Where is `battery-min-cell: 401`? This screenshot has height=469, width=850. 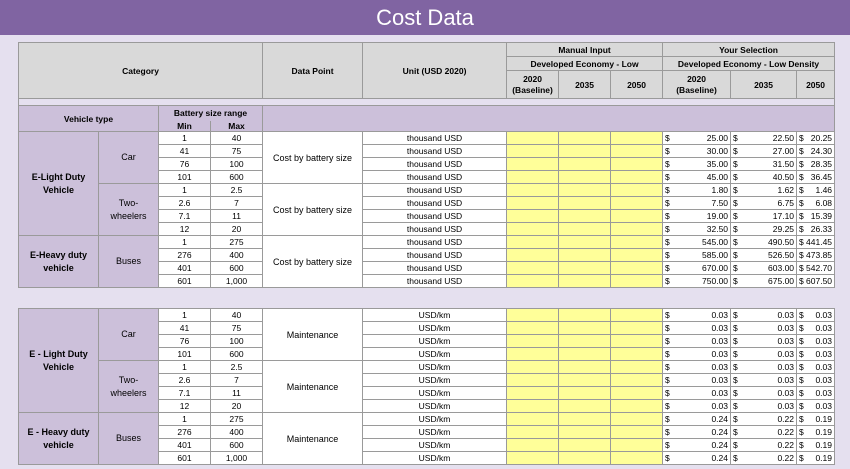
battery-min-cell: 401 is located at coordinates (184, 445).